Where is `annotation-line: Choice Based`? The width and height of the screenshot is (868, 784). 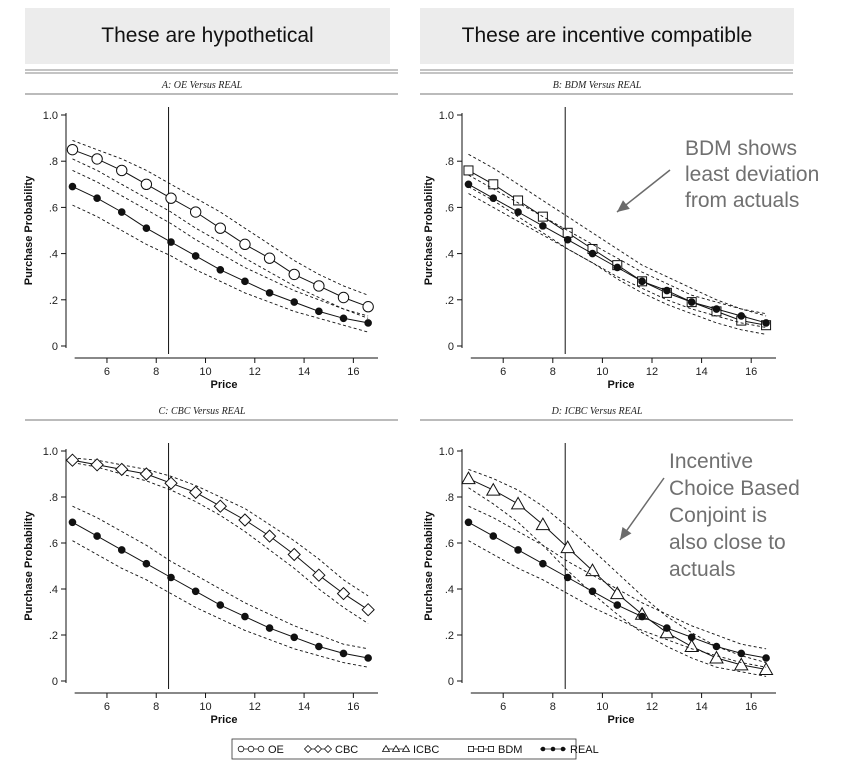 annotation-line: Choice Based is located at coordinates (734, 488).